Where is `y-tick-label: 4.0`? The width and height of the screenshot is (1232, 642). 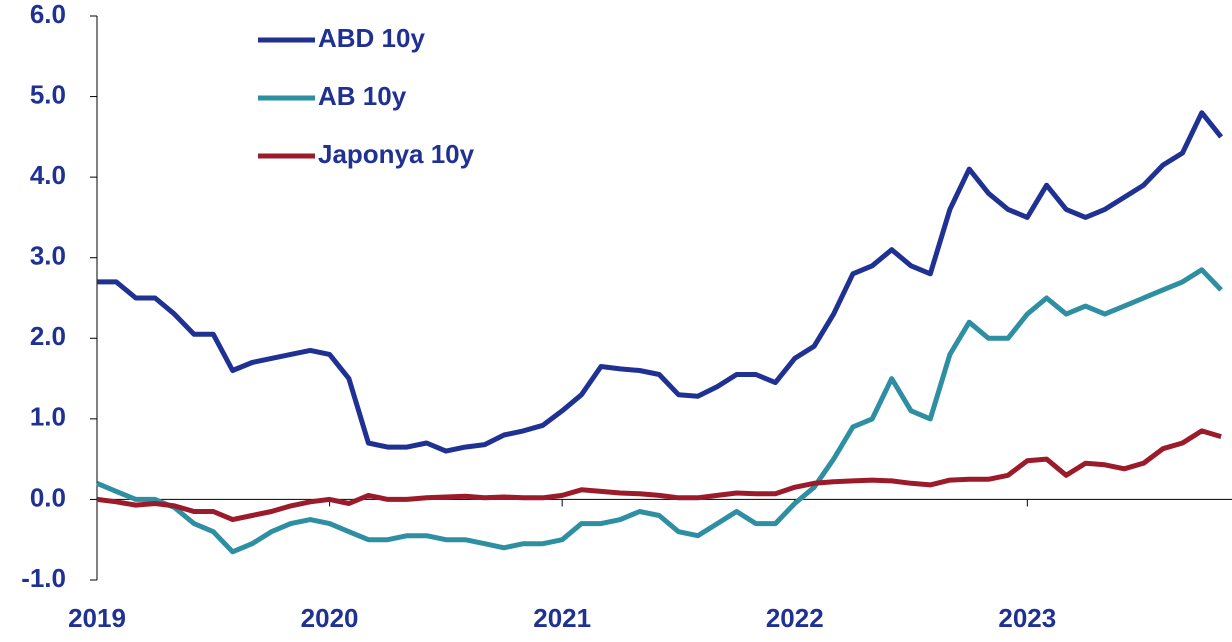
y-tick-label: 4.0 is located at coordinates (48, 175).